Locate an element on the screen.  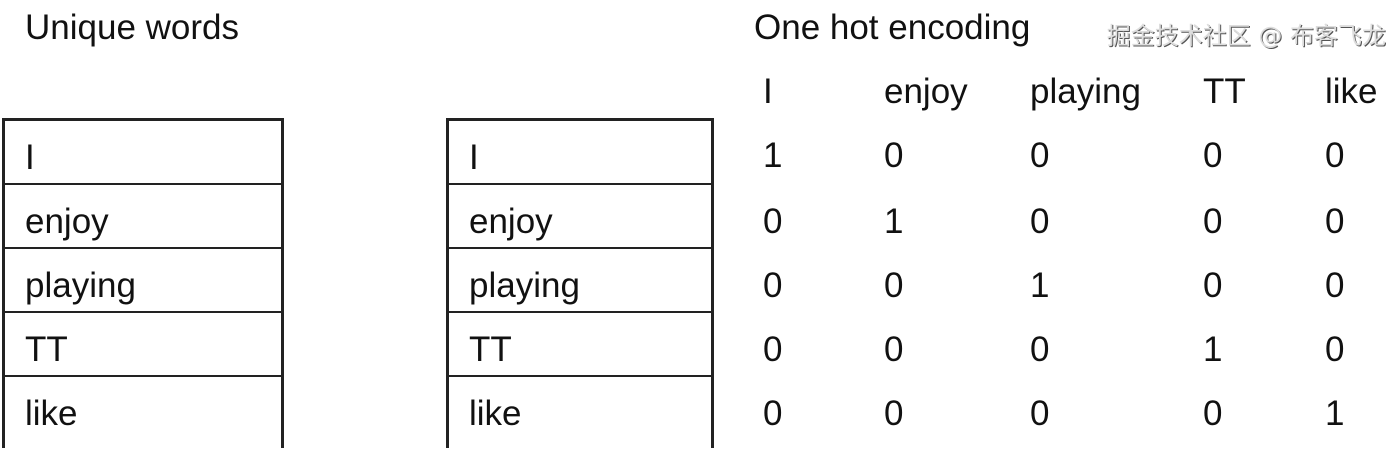
unique-words-table: I enjoy playing TT like is located at coordinates (143, 283).